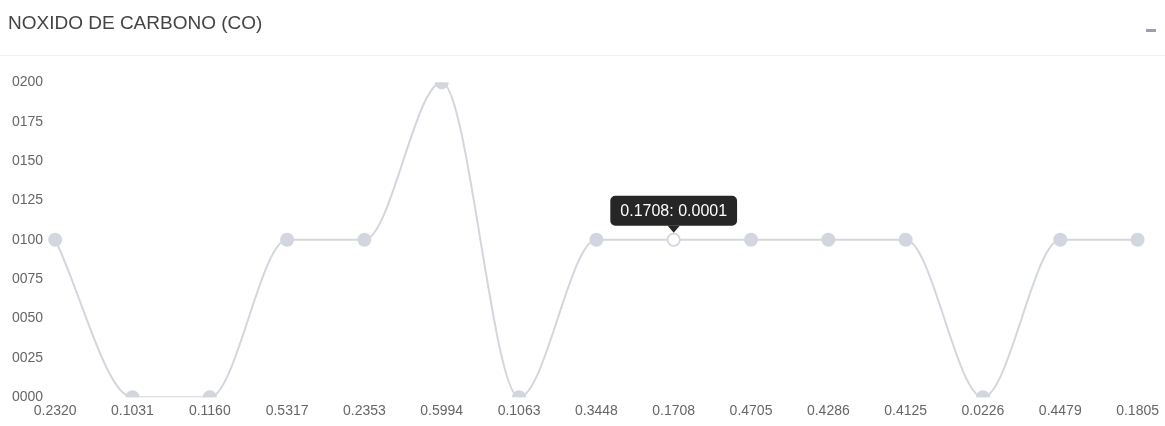 The width and height of the screenshot is (1165, 426). What do you see at coordinates (442, 410) in the screenshot?
I see `x-tick-label: 0.5994` at bounding box center [442, 410].